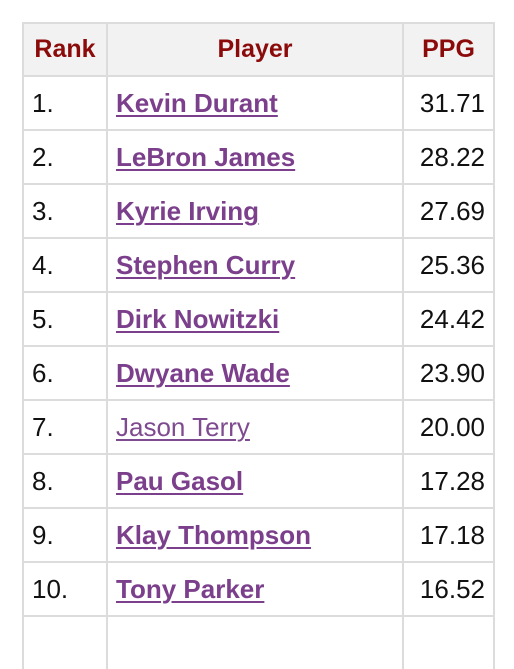  I want to click on player-cell: Klay Thompson, so click(255, 535).